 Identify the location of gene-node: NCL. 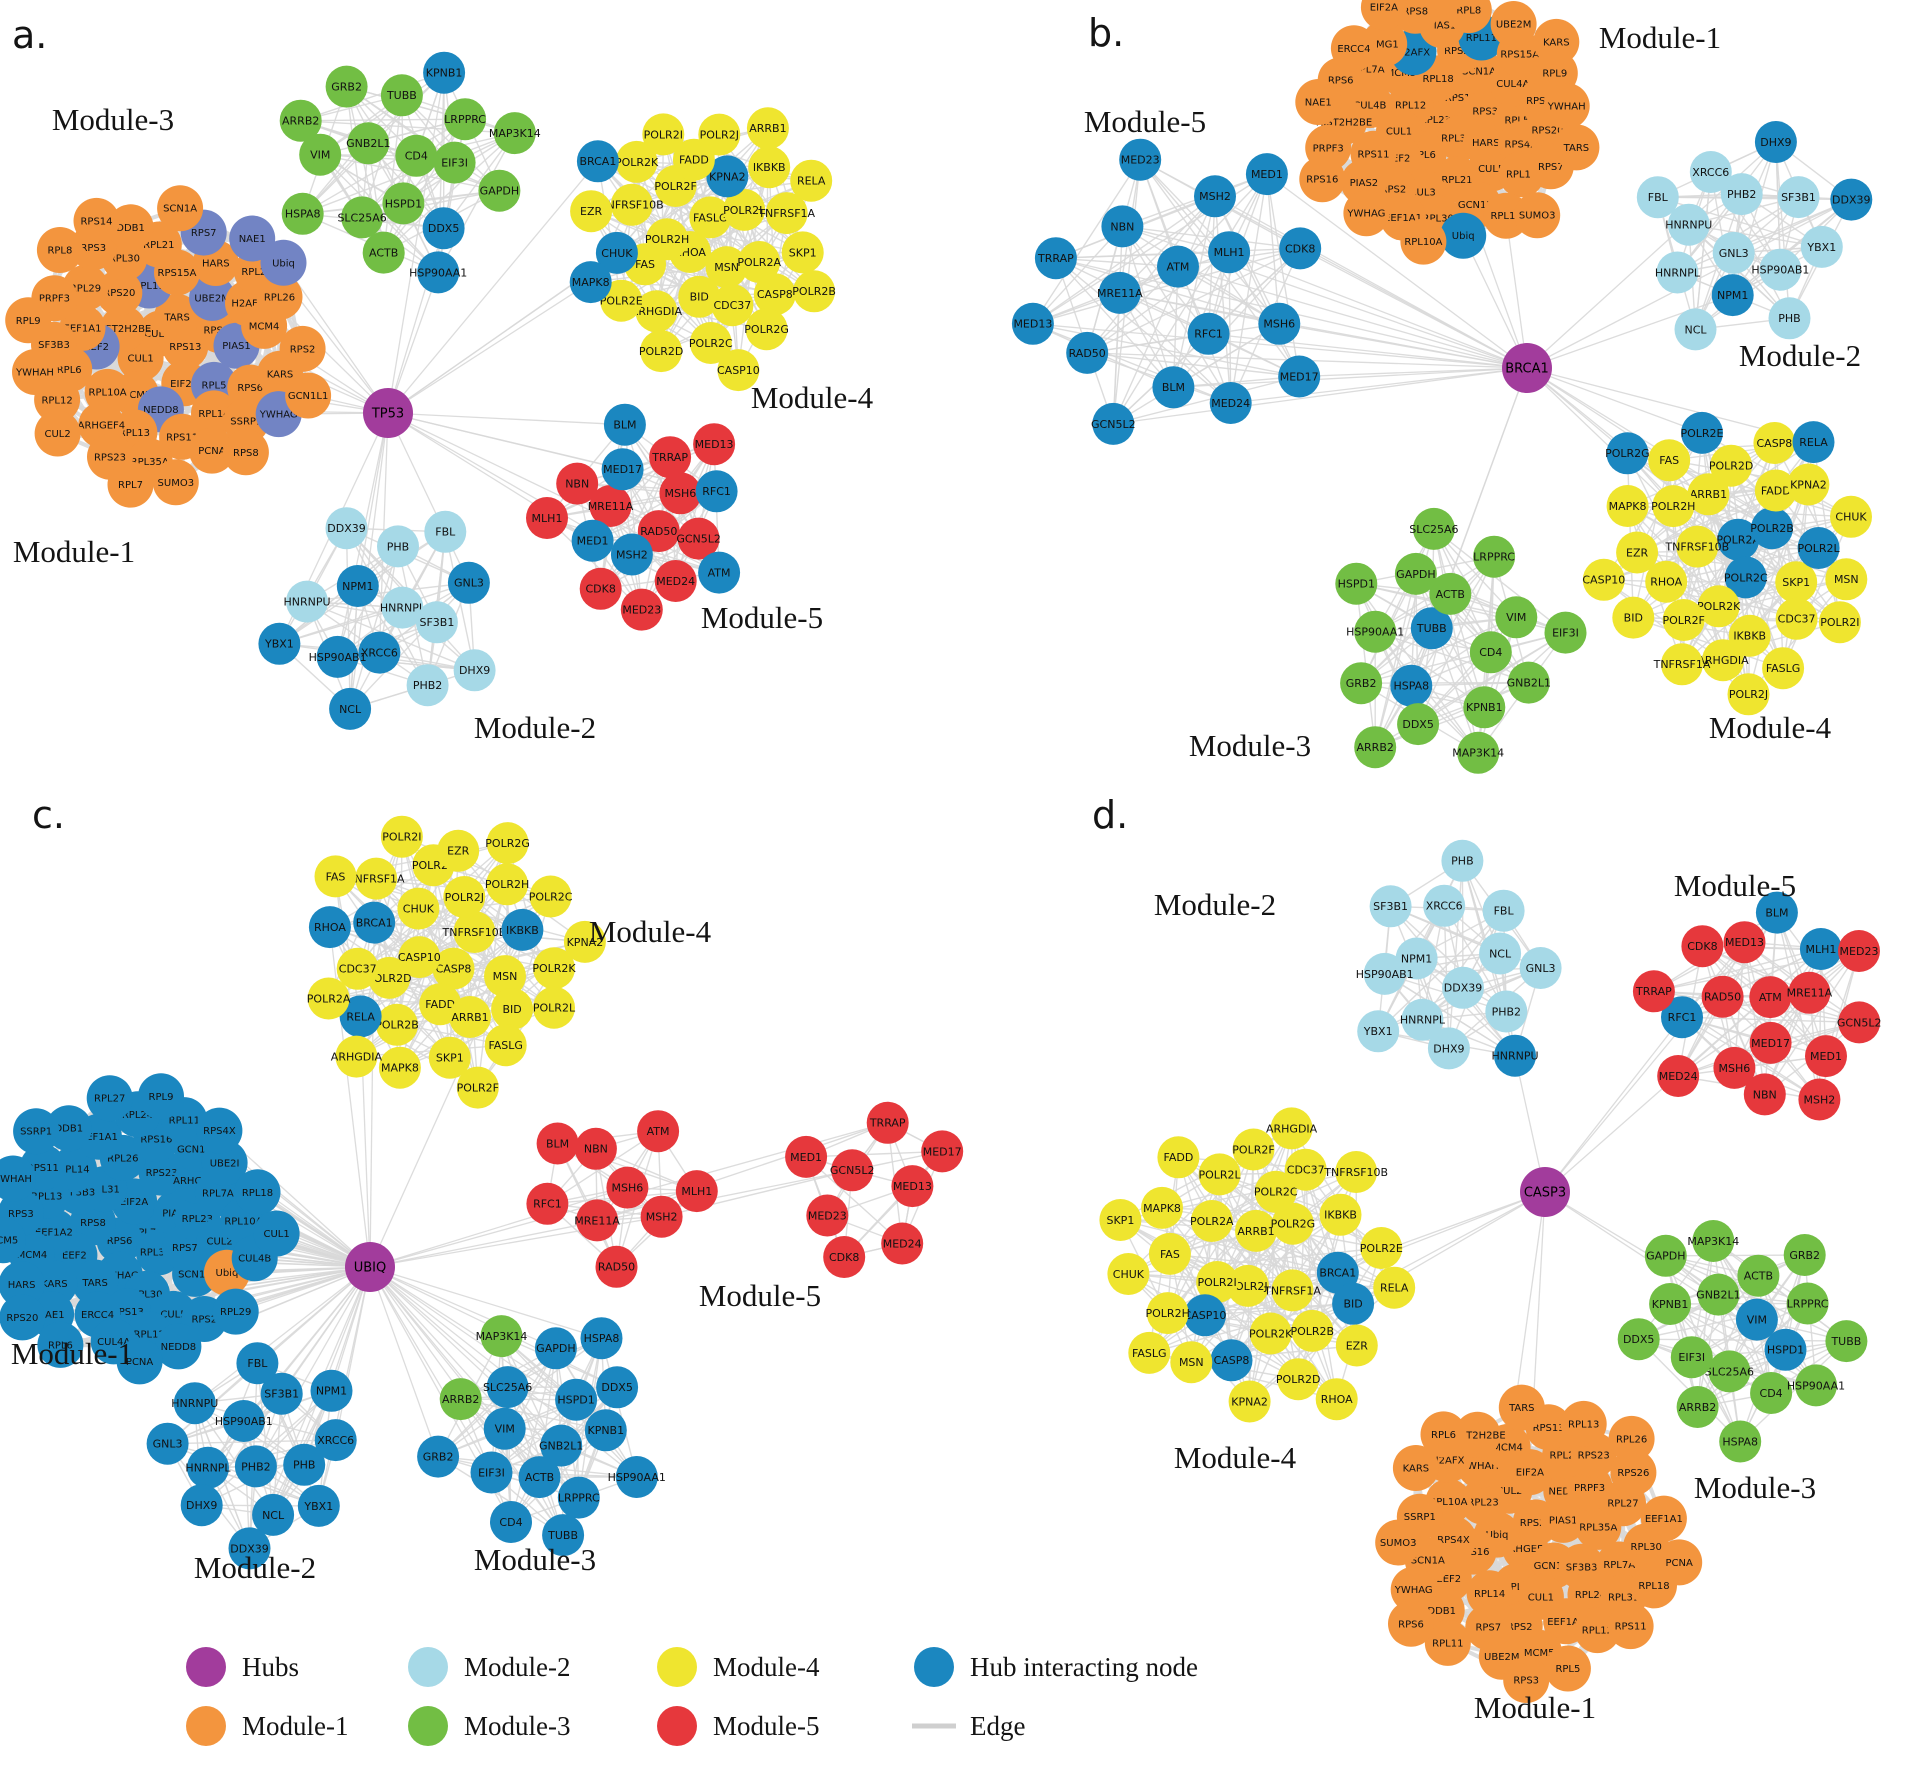
(1695, 329).